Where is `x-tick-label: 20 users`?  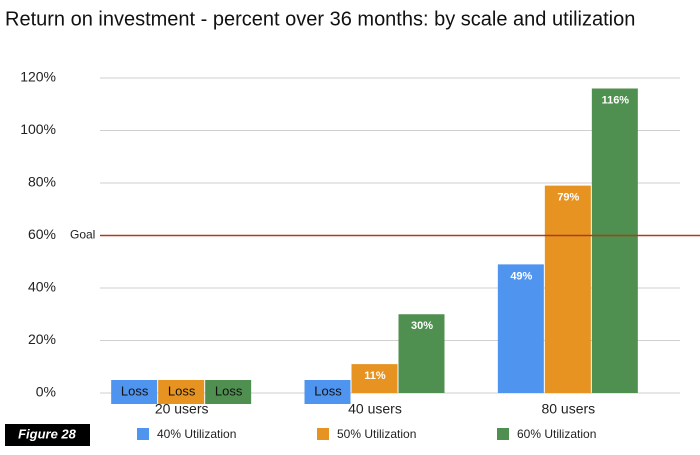
x-tick-label: 20 users is located at coordinates (182, 409).